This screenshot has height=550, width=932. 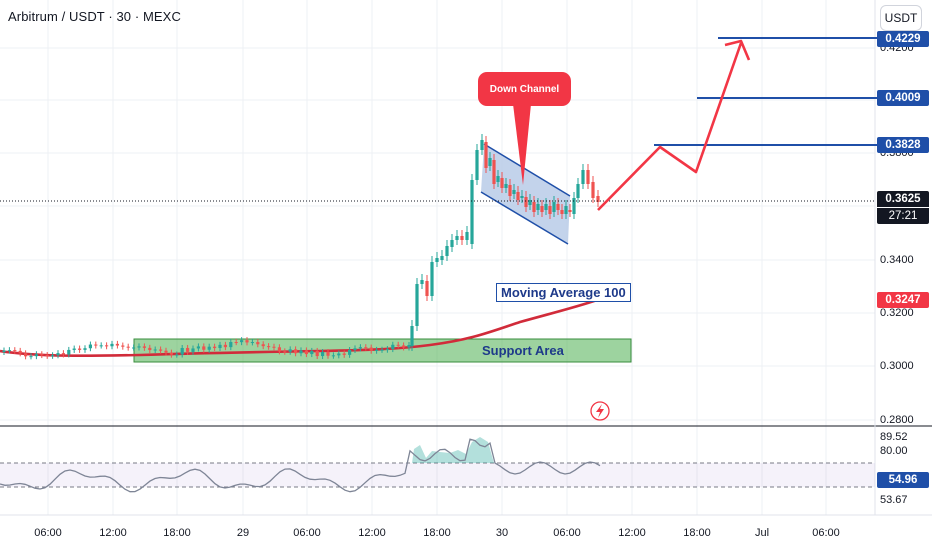 What do you see at coordinates (903, 98) in the screenshot?
I see `target-price-tag-mid: 0.4009` at bounding box center [903, 98].